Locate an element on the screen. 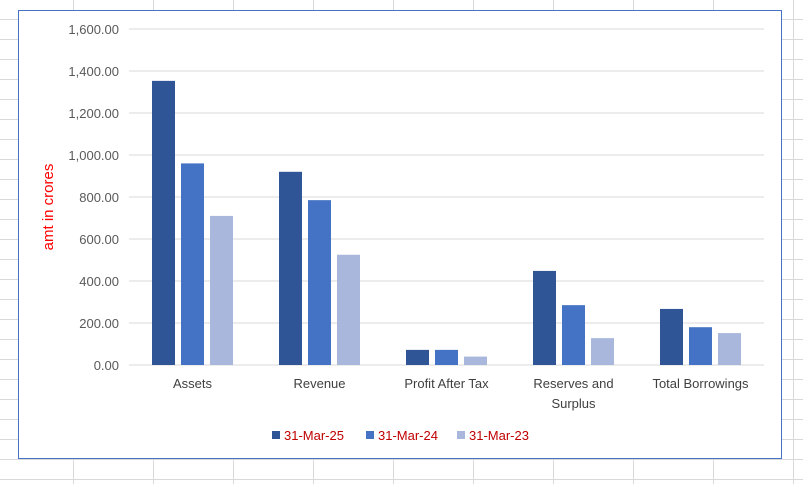 This screenshot has height=484, width=803. y-tick-label: 1,600.00 is located at coordinates (93, 29).